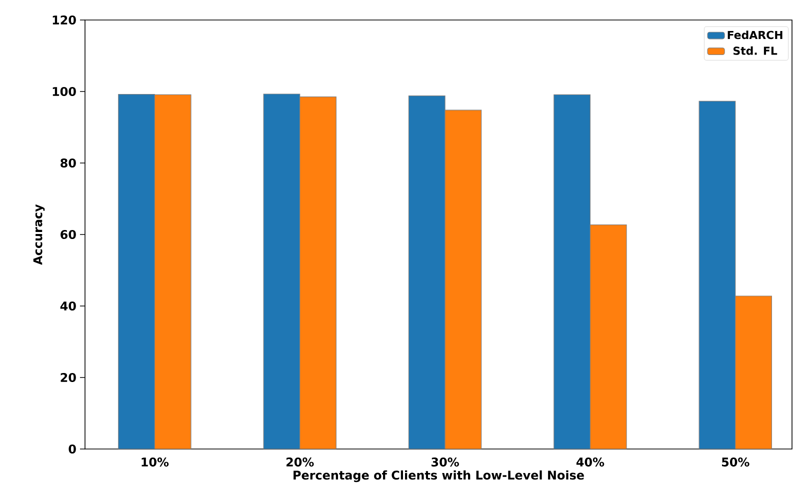 The image size is (795, 500). I want to click on x-axis-title: Percentage of Clients with Low-Level Noise, so click(439, 476).